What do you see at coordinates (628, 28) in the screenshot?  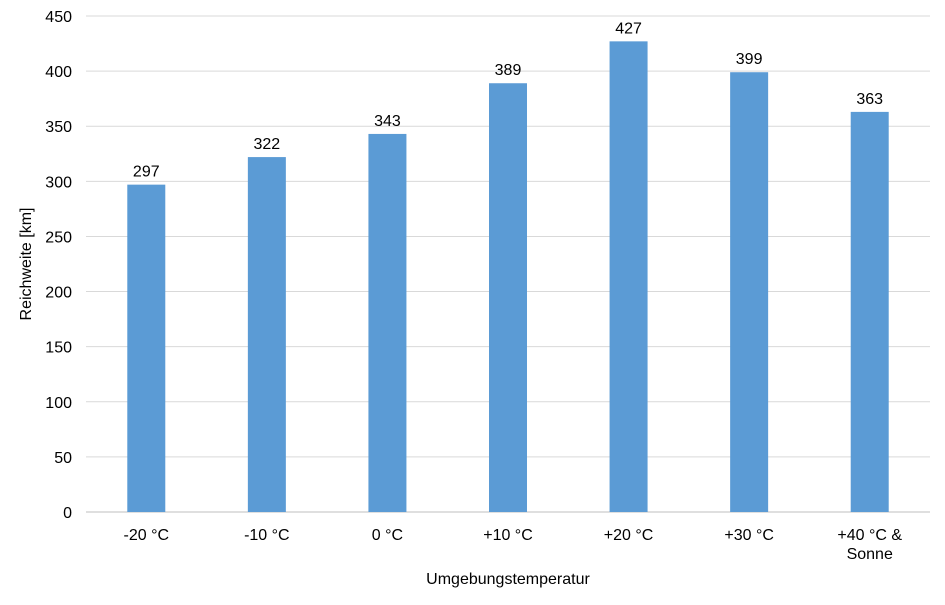 I see `data-label: 427` at bounding box center [628, 28].